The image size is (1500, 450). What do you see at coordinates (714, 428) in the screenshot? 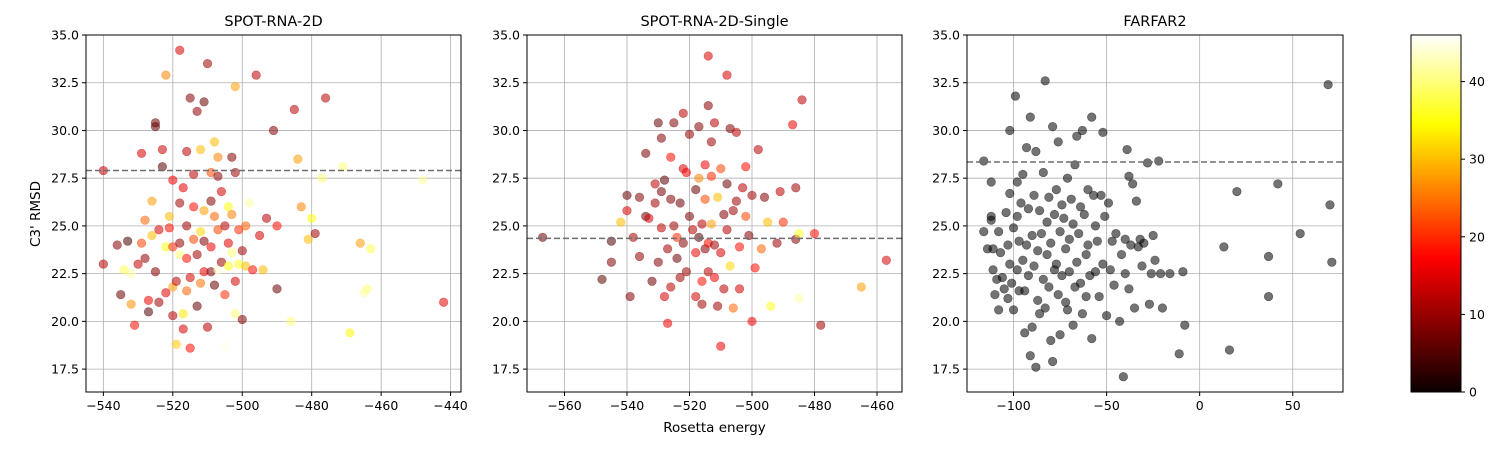
I see `x-axis-label: Rosetta energy` at bounding box center [714, 428].